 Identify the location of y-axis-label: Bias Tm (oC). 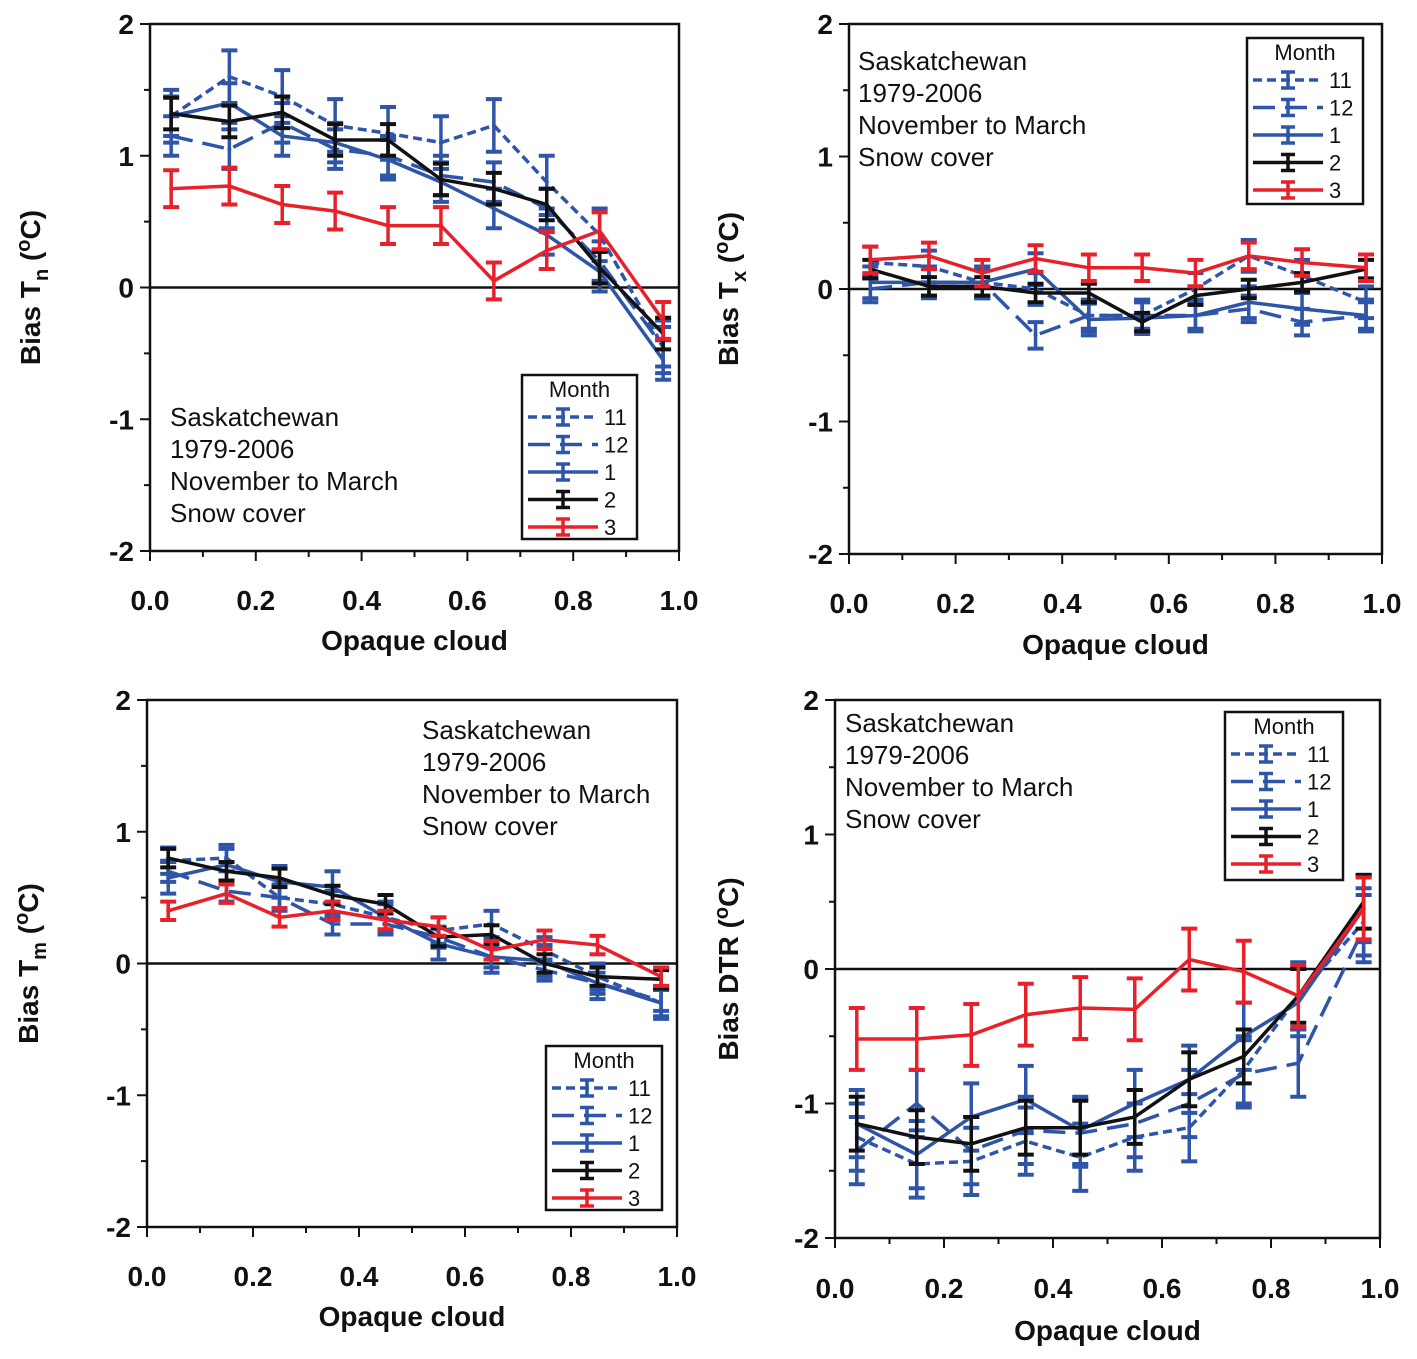
(31, 963).